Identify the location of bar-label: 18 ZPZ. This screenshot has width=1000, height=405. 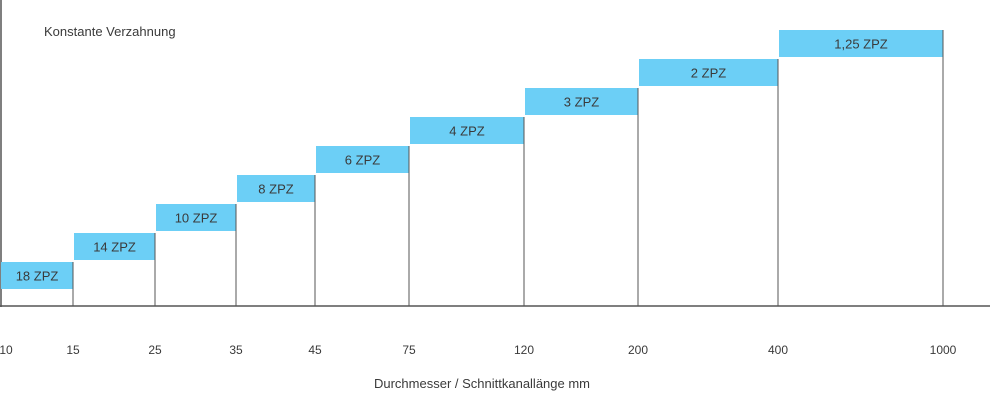
(37, 276).